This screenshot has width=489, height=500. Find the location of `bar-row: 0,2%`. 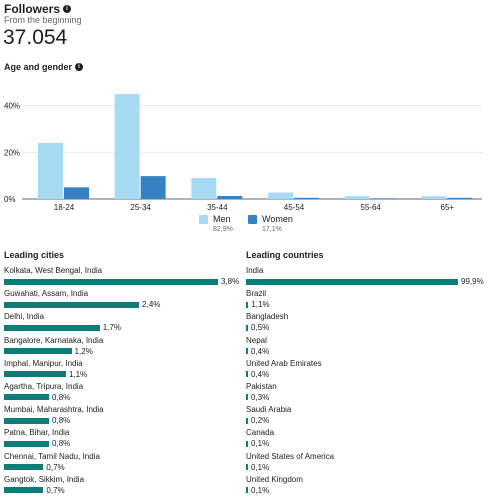

bar-row: 0,2% is located at coordinates (365, 420).